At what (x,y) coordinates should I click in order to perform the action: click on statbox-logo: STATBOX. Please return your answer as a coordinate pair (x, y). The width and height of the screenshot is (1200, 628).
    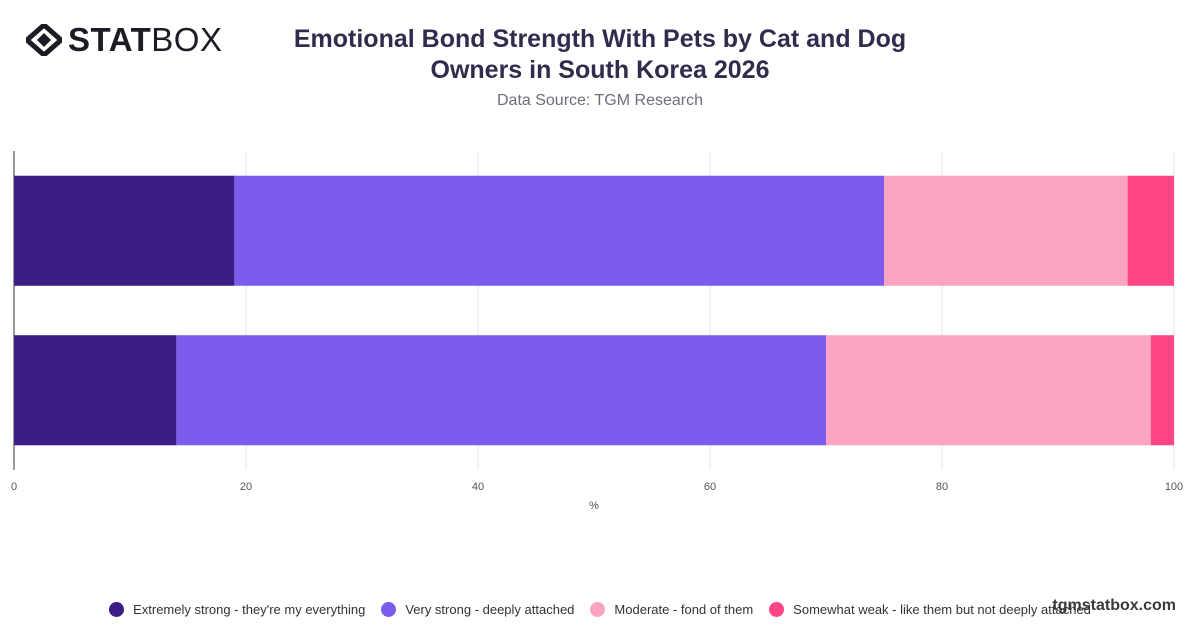
    Looking at the image, I should click on (124, 39).